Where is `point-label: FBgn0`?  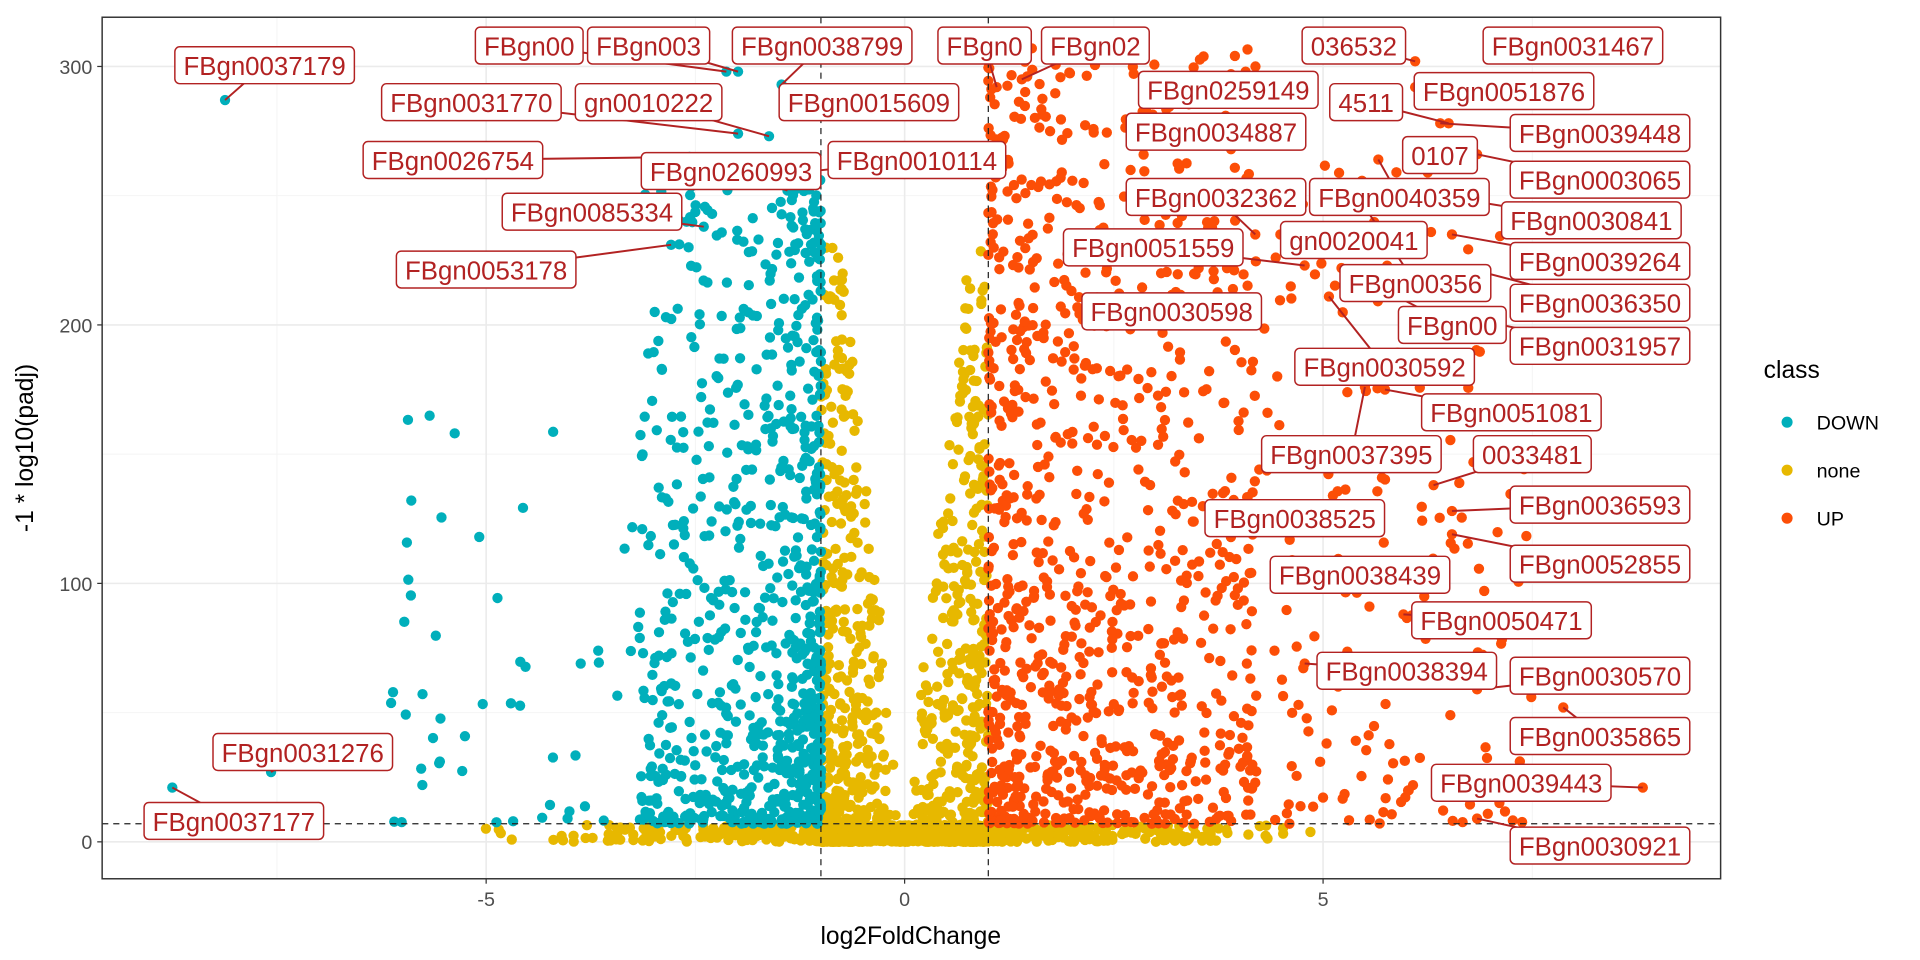 point-label: FBgn0 is located at coordinates (985, 45).